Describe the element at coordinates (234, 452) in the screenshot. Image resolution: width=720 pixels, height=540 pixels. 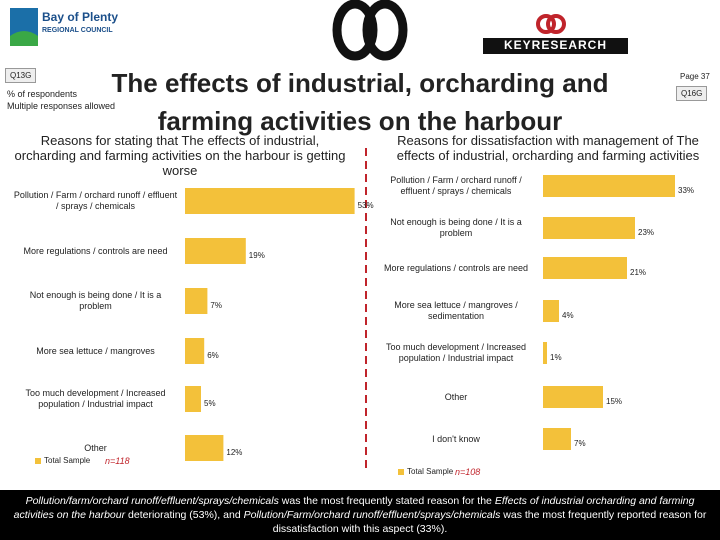
I see `value-label: 12%` at that location.